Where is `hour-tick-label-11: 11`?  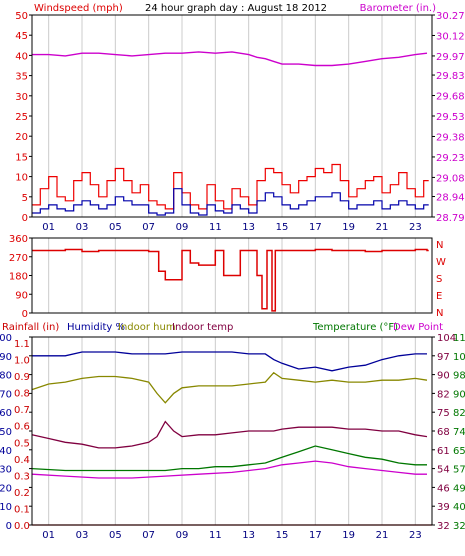 hour-tick-label-11: 11 is located at coordinates (215, 535).